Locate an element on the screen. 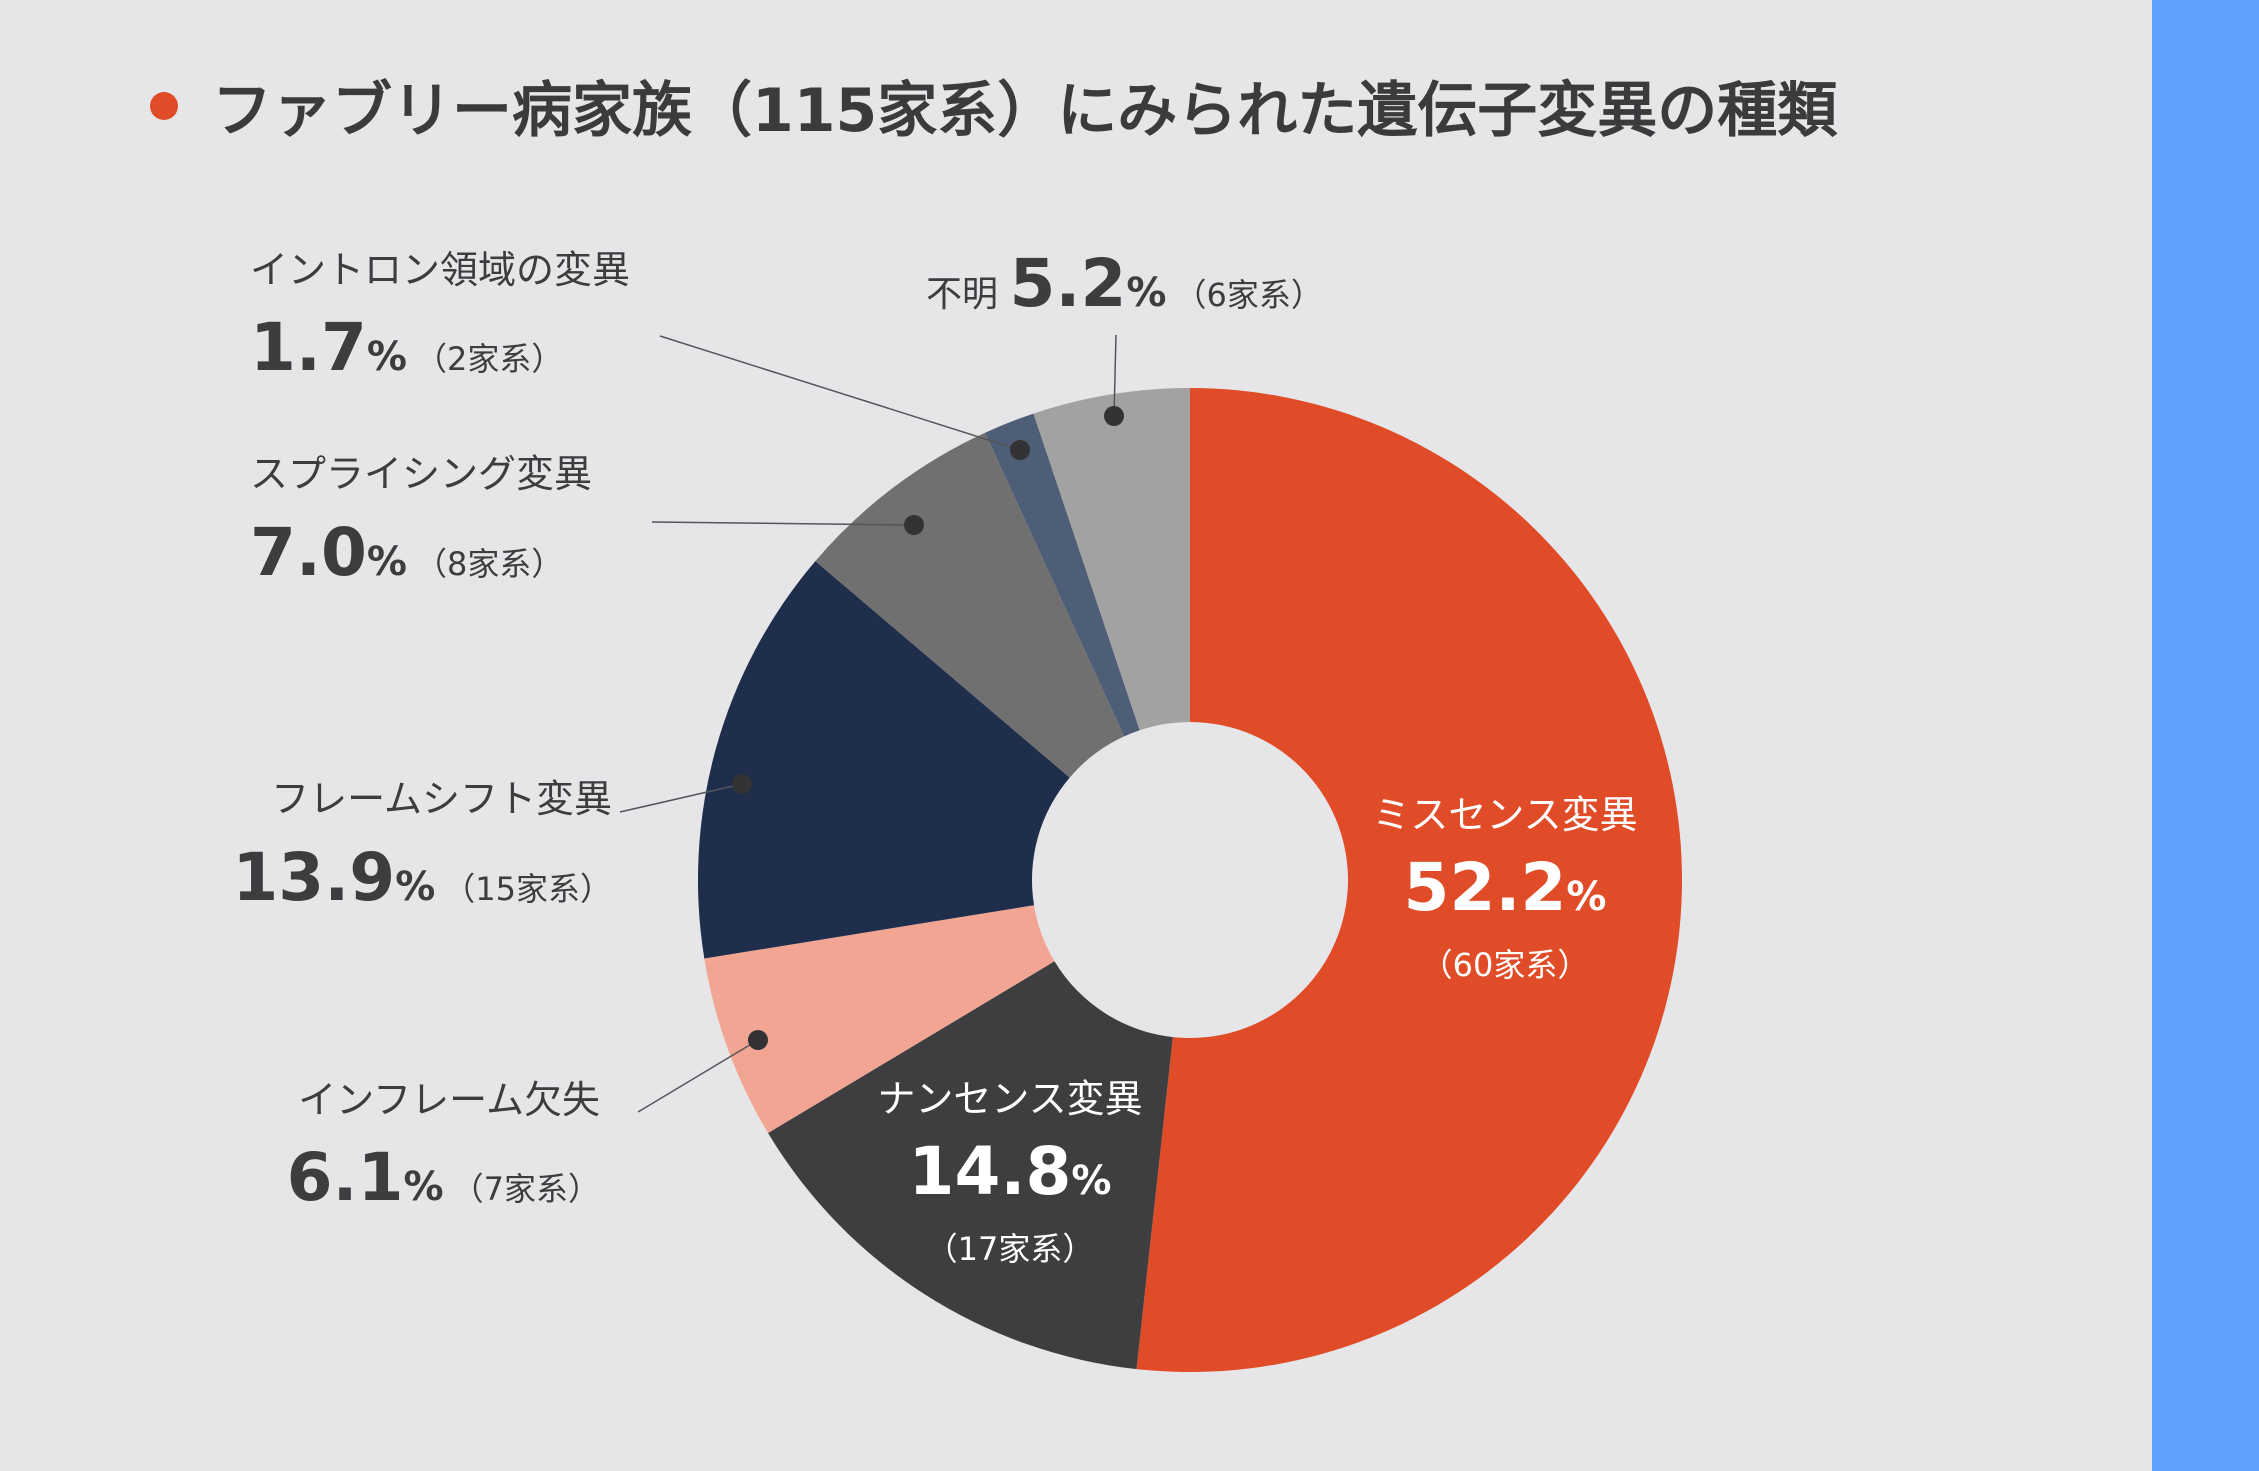  chart-header: ファブリー病家族（115家系）にみられた遺伝子変異の種類 is located at coordinates (993, 105).